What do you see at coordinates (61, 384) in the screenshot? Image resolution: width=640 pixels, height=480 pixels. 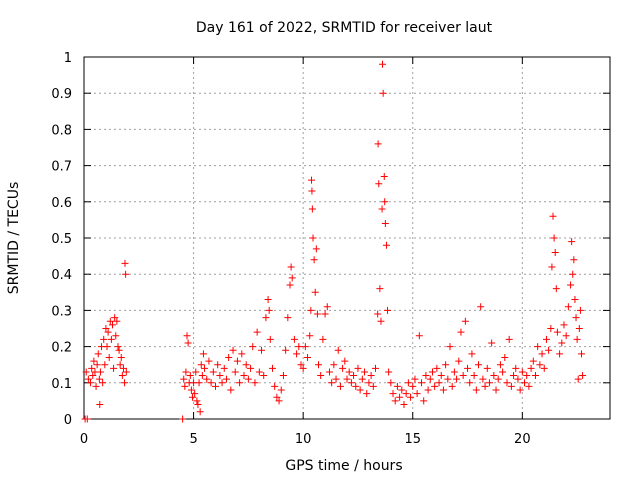 I see `y-tick-label: 0.1` at bounding box center [61, 384].